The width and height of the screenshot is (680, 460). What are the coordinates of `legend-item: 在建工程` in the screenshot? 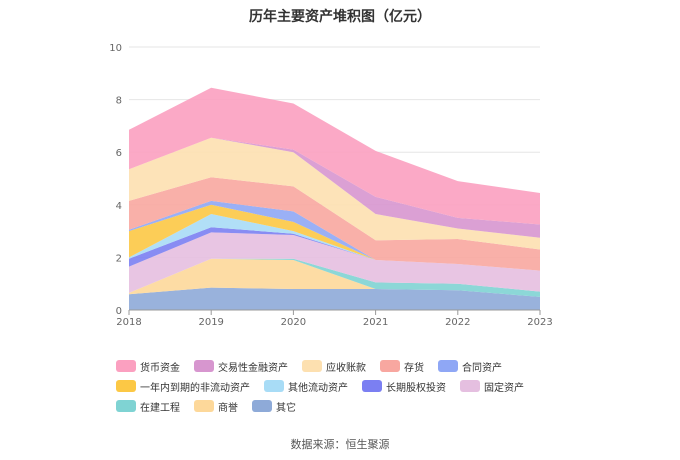 It's located at (148, 406).